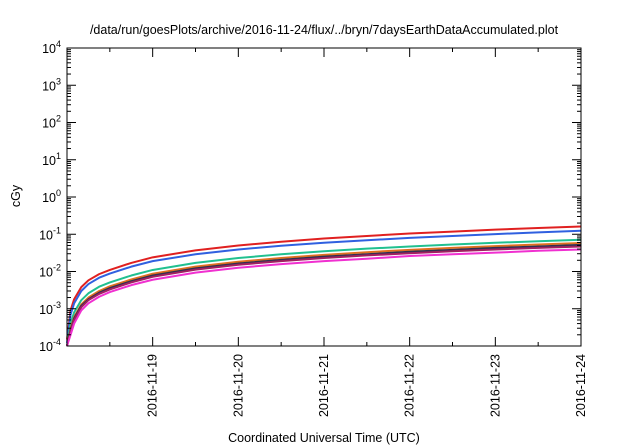 This screenshot has height=448, width=640. I want to click on x-tick-label: 2016-11-21, so click(324, 385).